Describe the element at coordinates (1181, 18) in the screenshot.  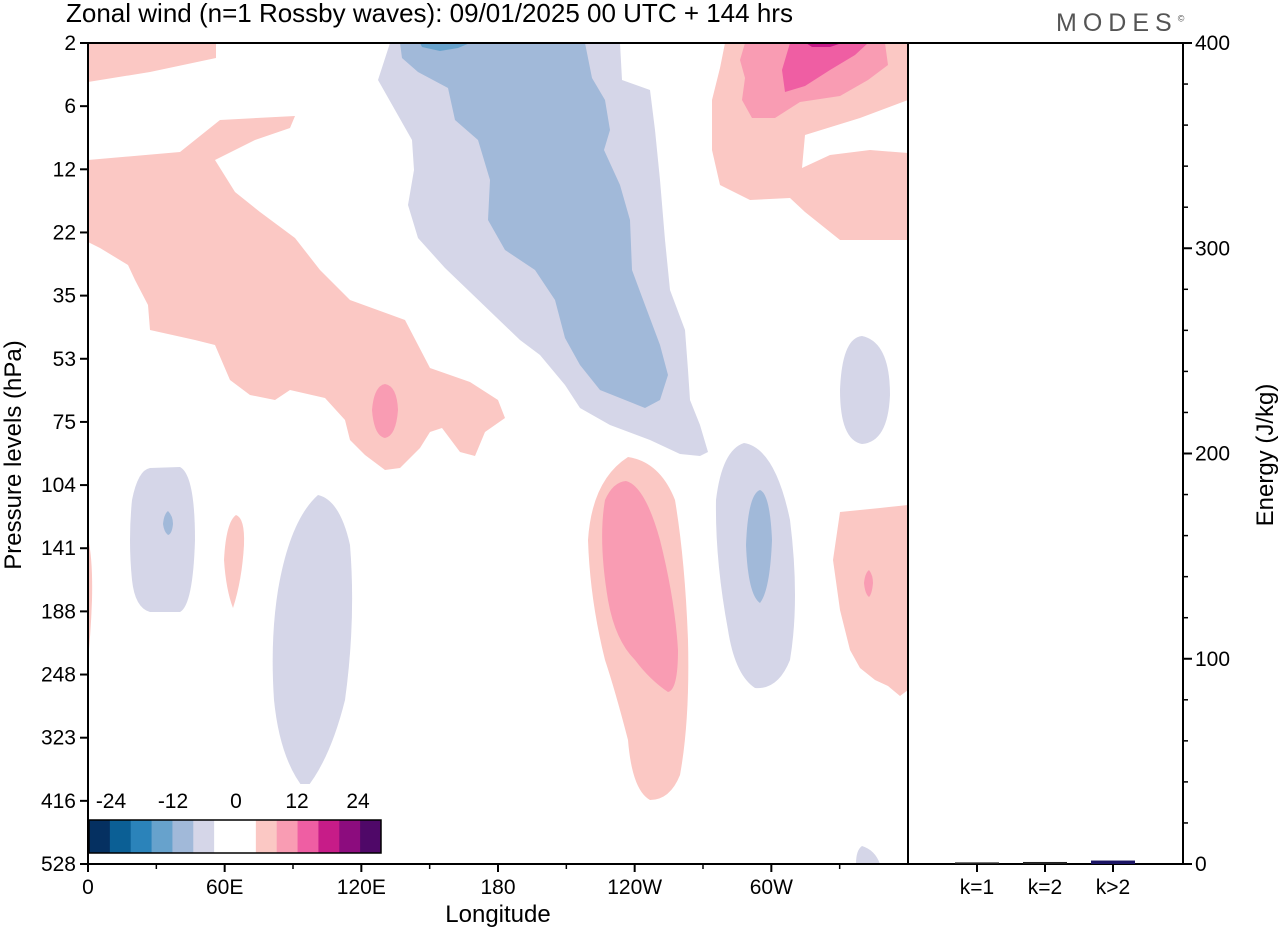
I see `brand-mark: ©` at that location.